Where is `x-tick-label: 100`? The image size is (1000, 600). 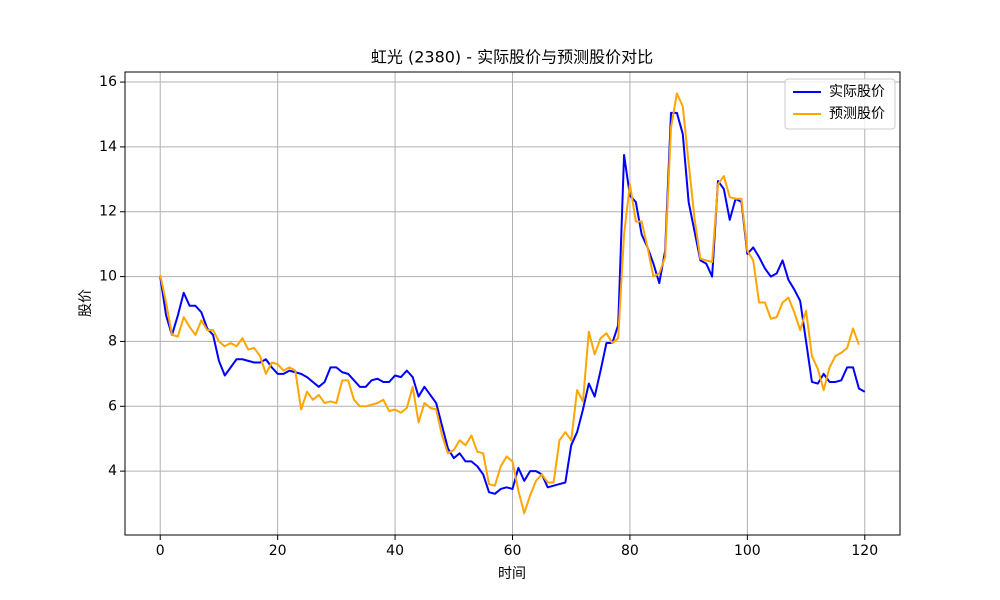
x-tick-label: 100 is located at coordinates (747, 551).